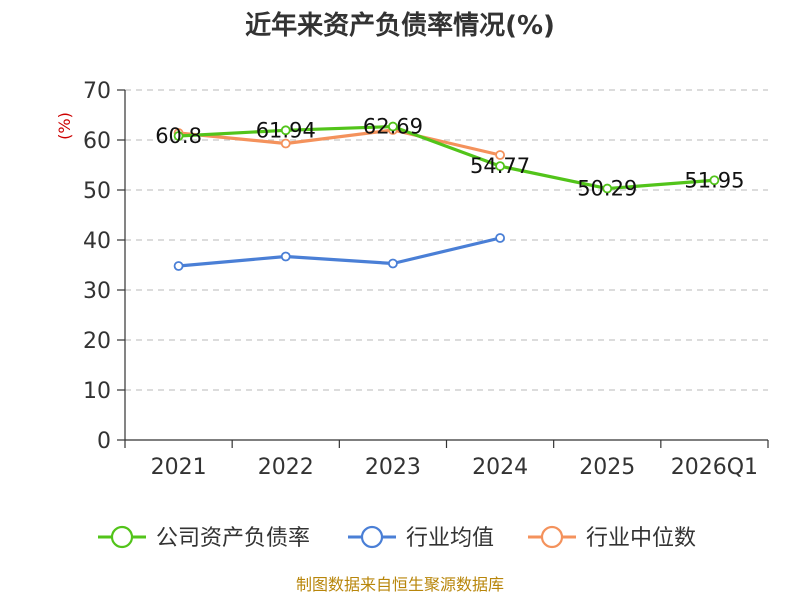  I want to click on x-tick-label: 2024, so click(500, 467).